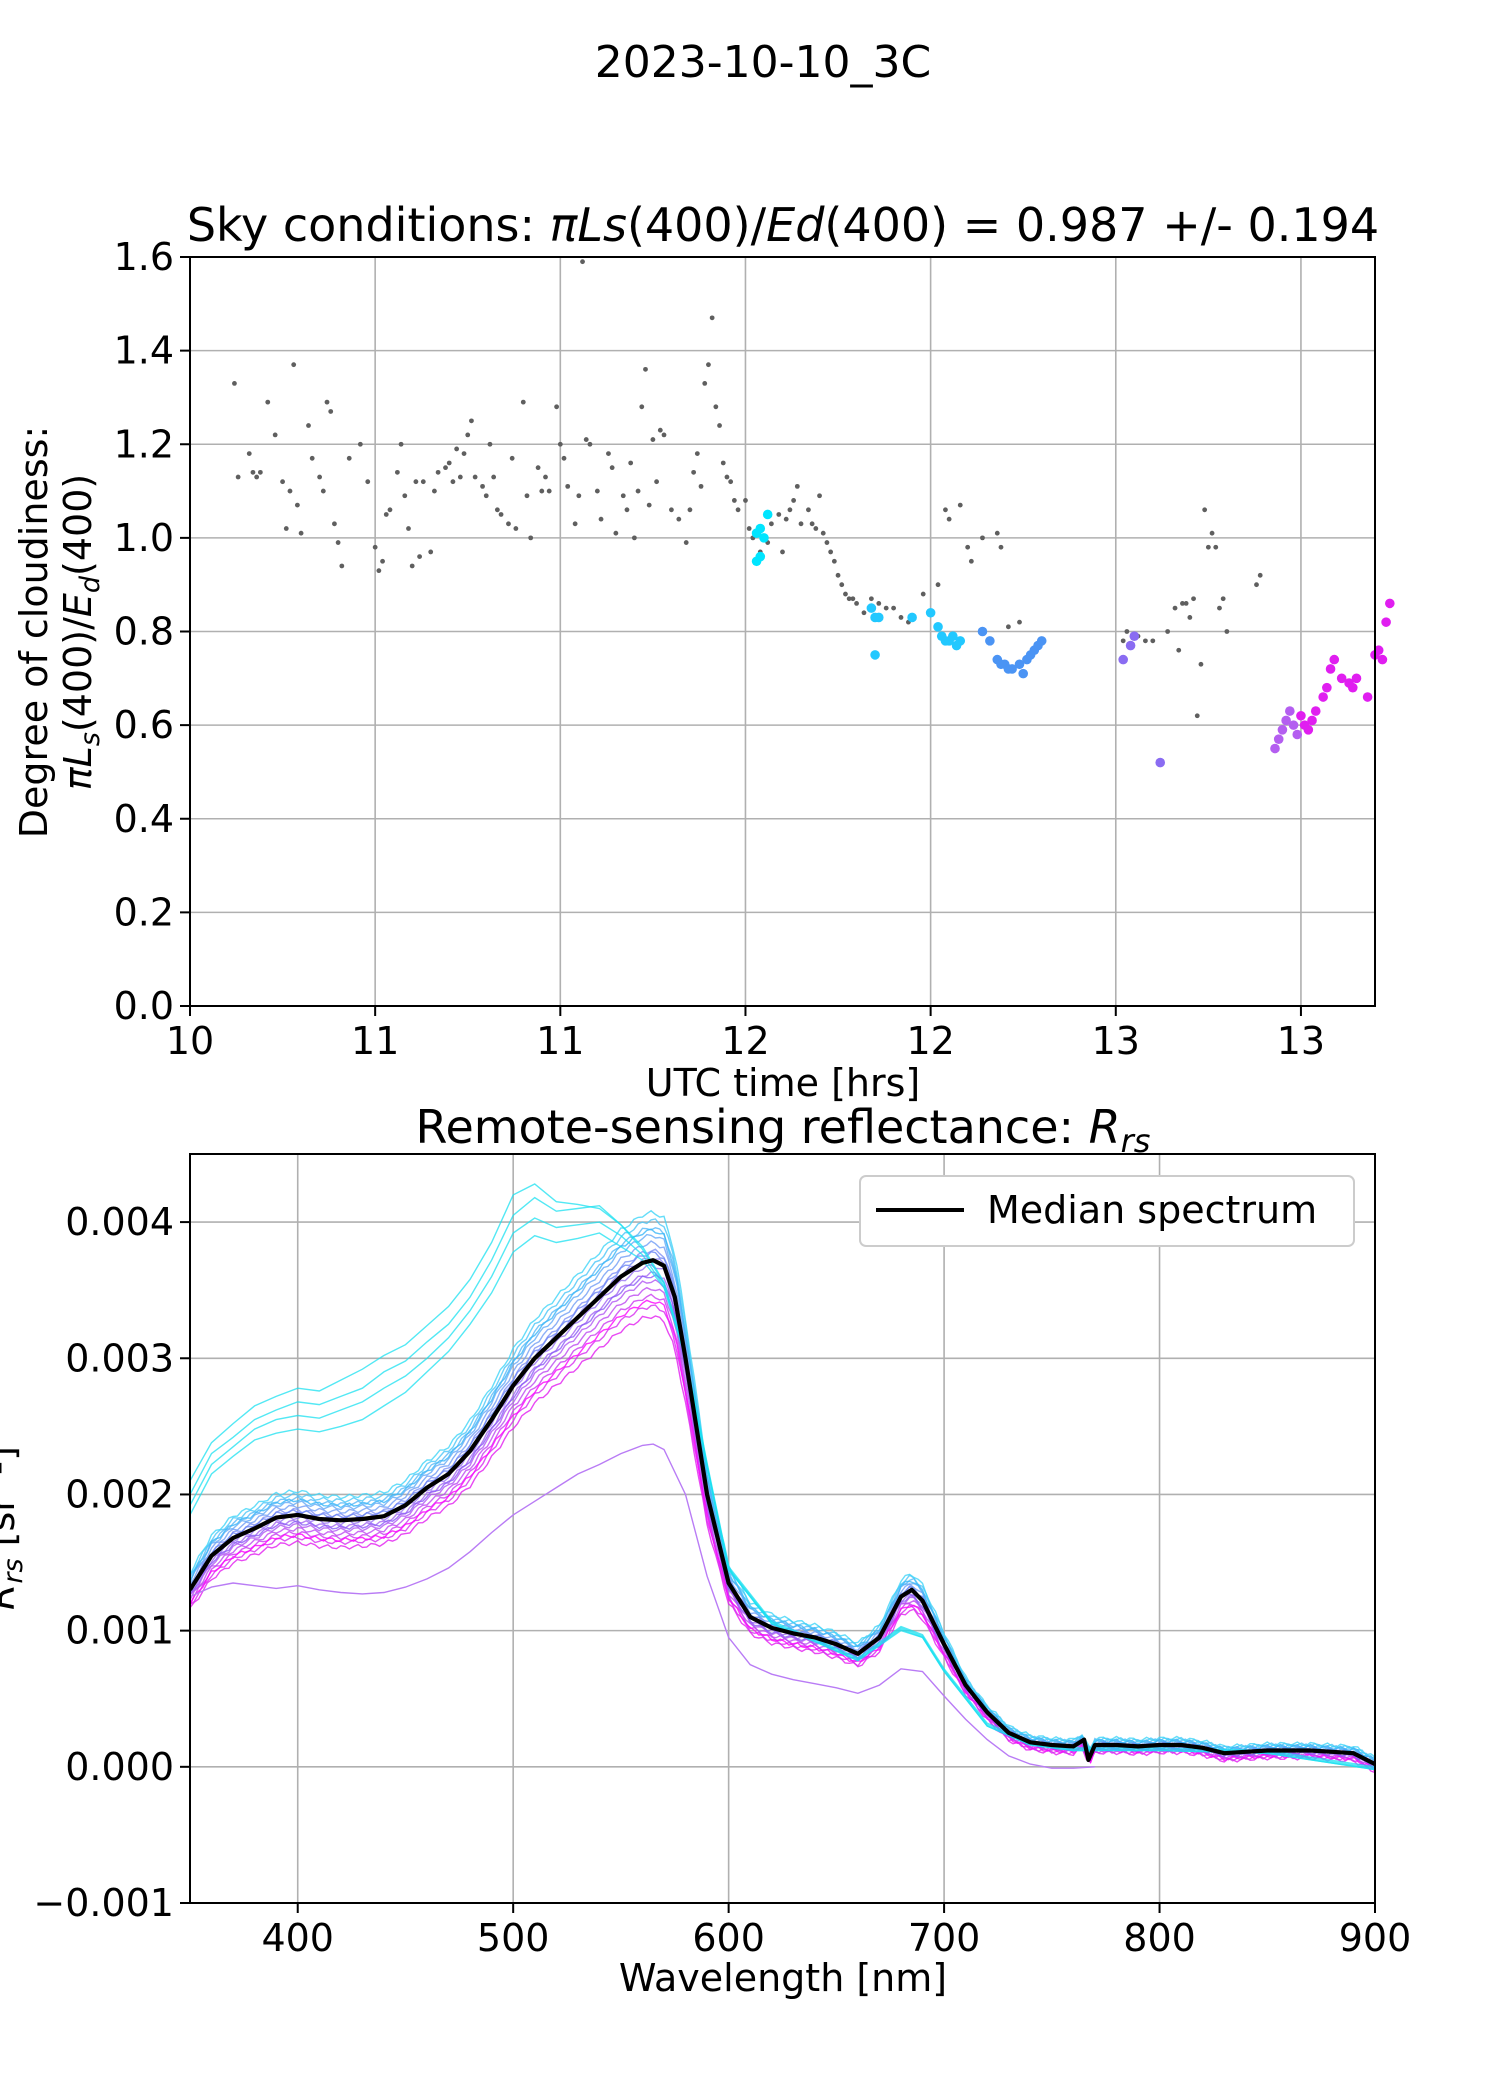 This screenshot has width=1500, height=2100. What do you see at coordinates (783, 1978) in the screenshot?
I see `rrs-chart-xlabel: Wavelength [nm]` at bounding box center [783, 1978].